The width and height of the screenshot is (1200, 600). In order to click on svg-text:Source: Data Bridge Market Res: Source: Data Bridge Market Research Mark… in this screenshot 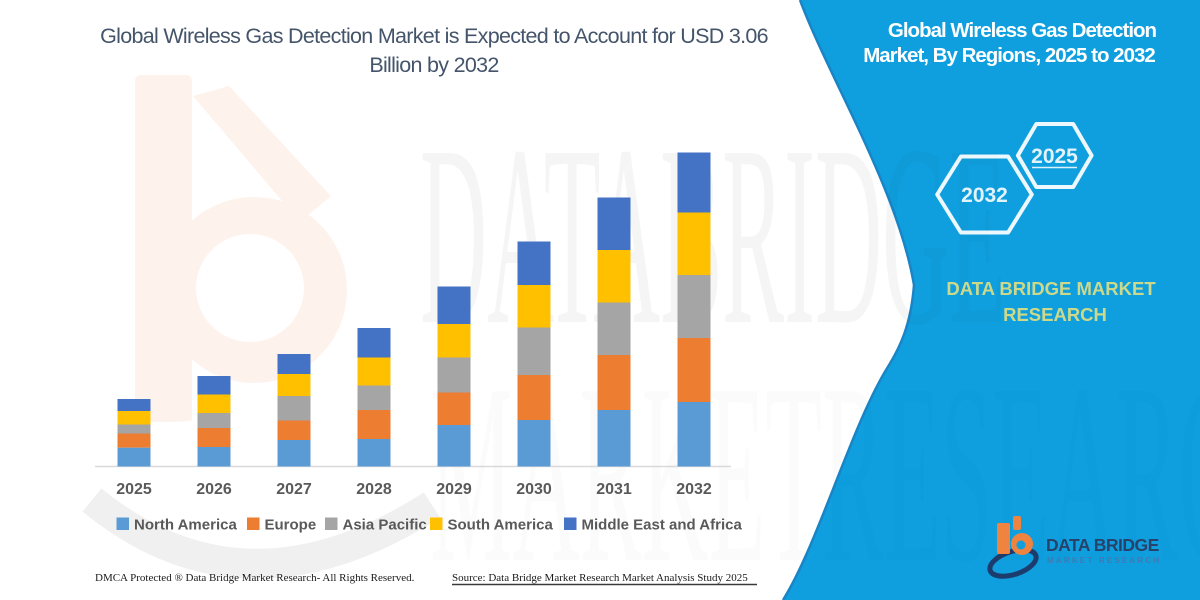, I will do `click(600, 578)`.